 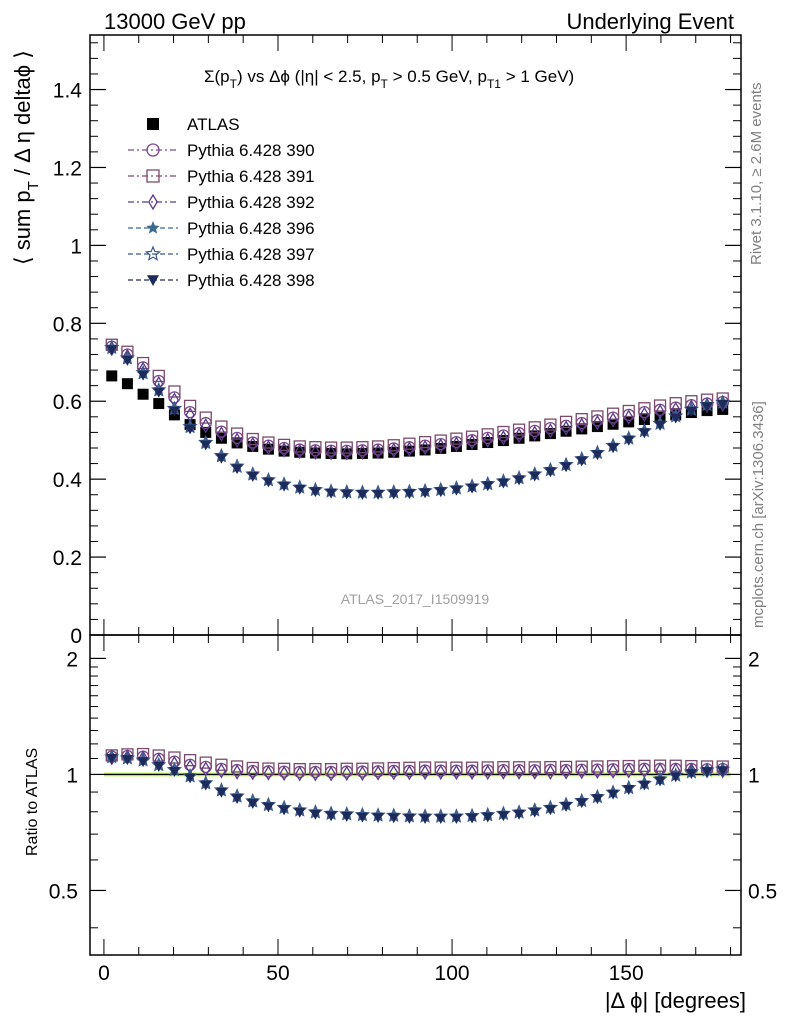 What do you see at coordinates (76, 246) in the screenshot?
I see `main-y-tick-label: 1` at bounding box center [76, 246].